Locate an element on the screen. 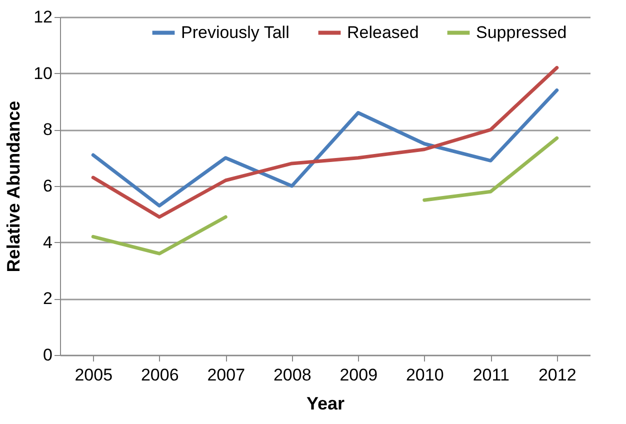 Image resolution: width=626 pixels, height=424 pixels. y-tick-label: 10 is located at coordinates (43, 73).